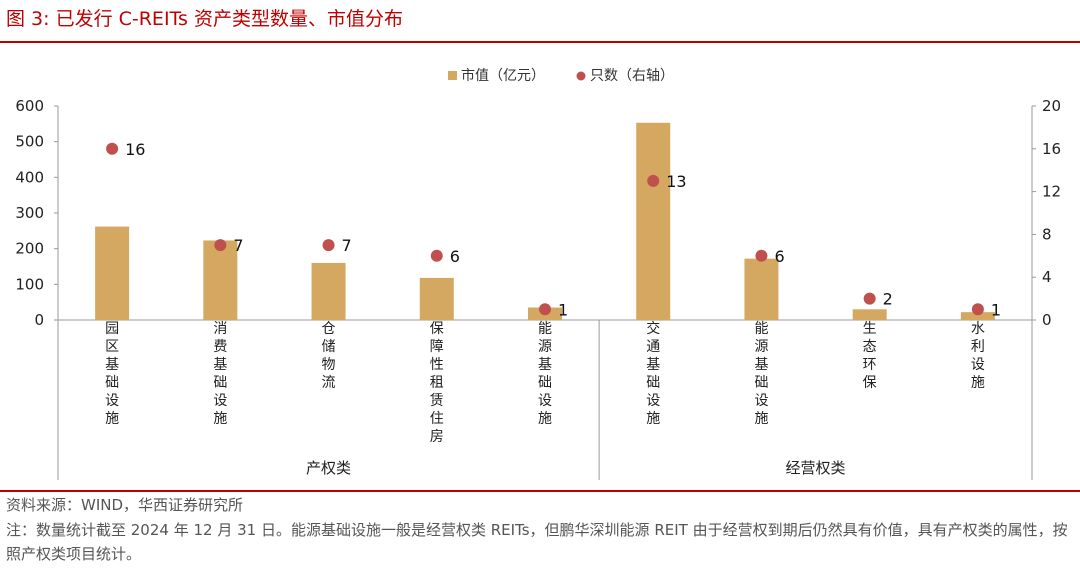 The height and width of the screenshot is (569, 1080). I want to click on group-label: 产权类, so click(328, 468).